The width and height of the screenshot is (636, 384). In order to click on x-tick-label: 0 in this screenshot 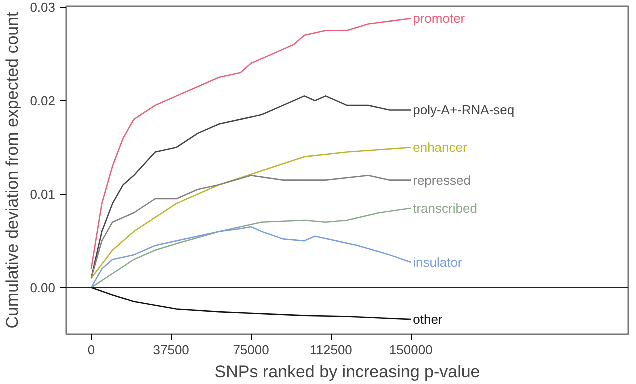, I will do `click(92, 350)`.